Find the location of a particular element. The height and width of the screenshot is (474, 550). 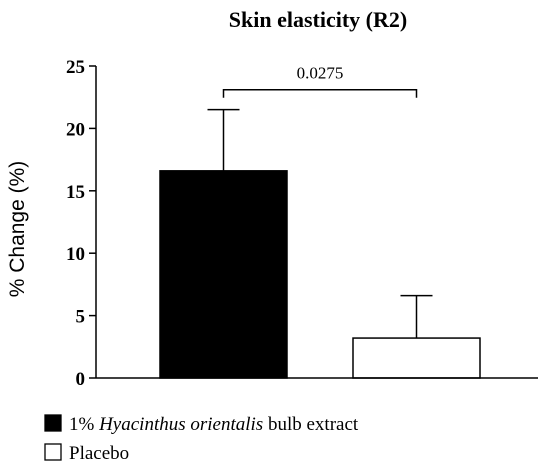

y-tick-label: 15 is located at coordinates (75, 192).